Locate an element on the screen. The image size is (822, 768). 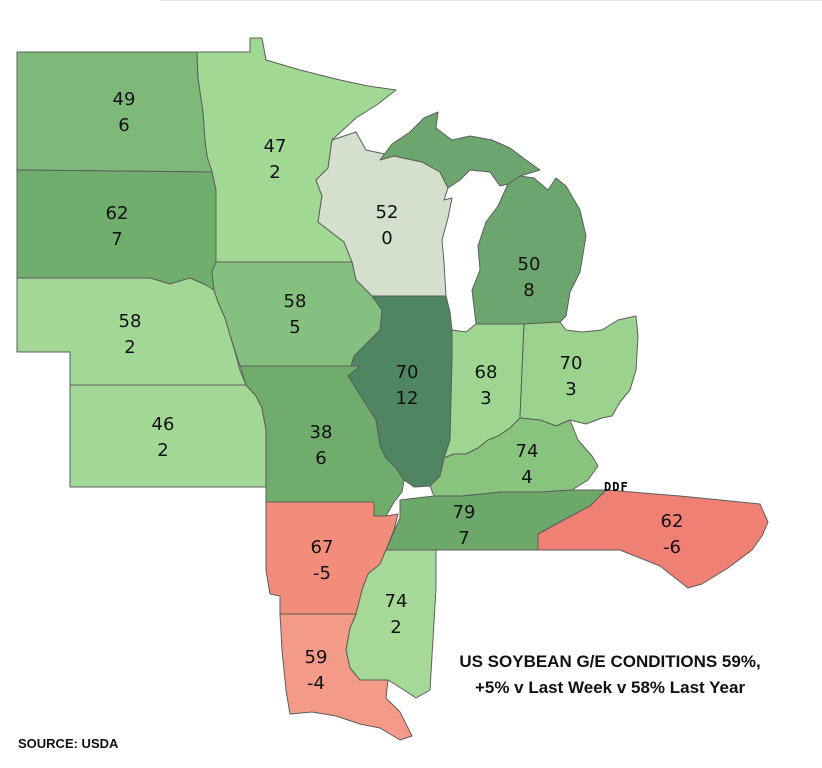
state-rating-ks: 46 is located at coordinates (163, 424).